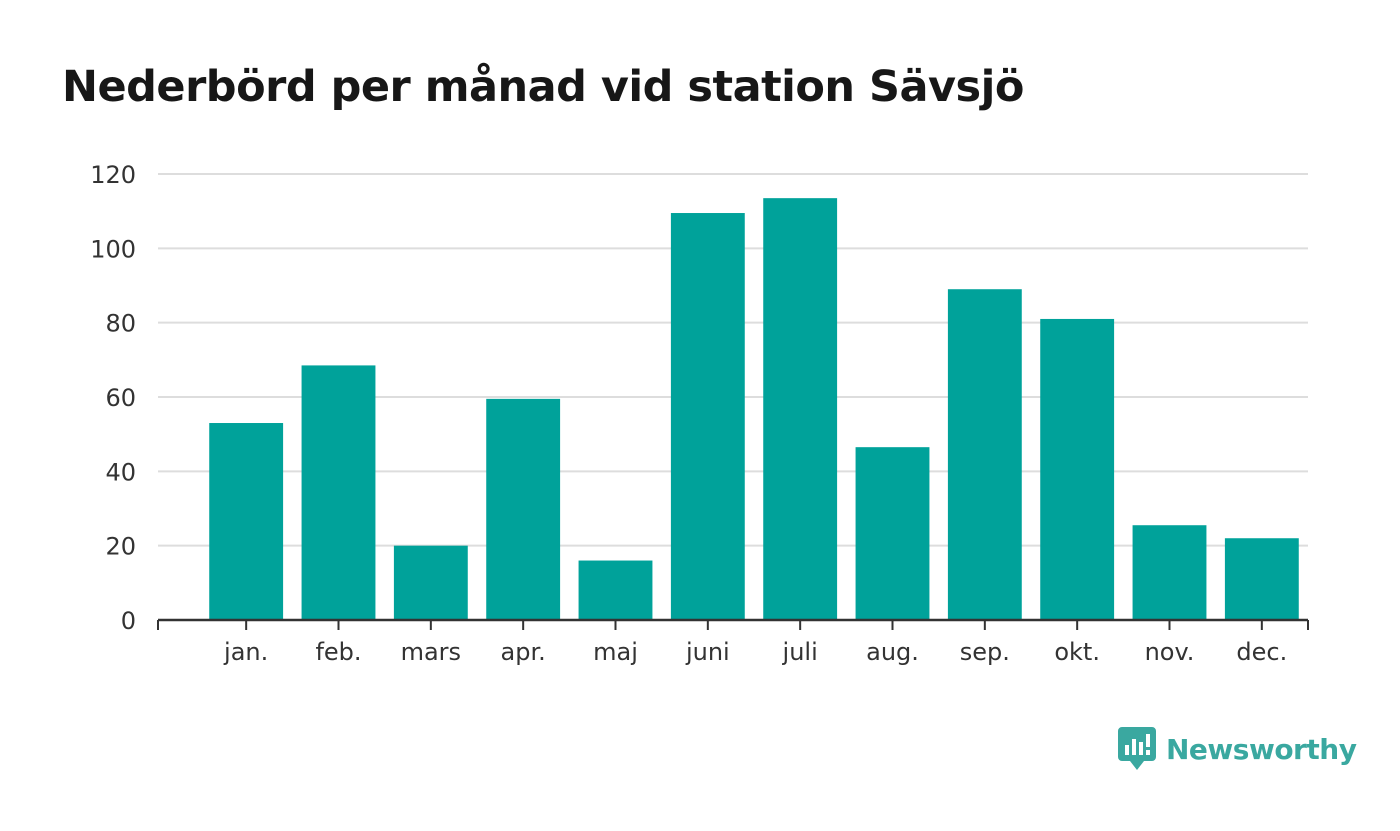 The height and width of the screenshot is (831, 1400). I want to click on x-tick-label: juni, so click(707, 652).